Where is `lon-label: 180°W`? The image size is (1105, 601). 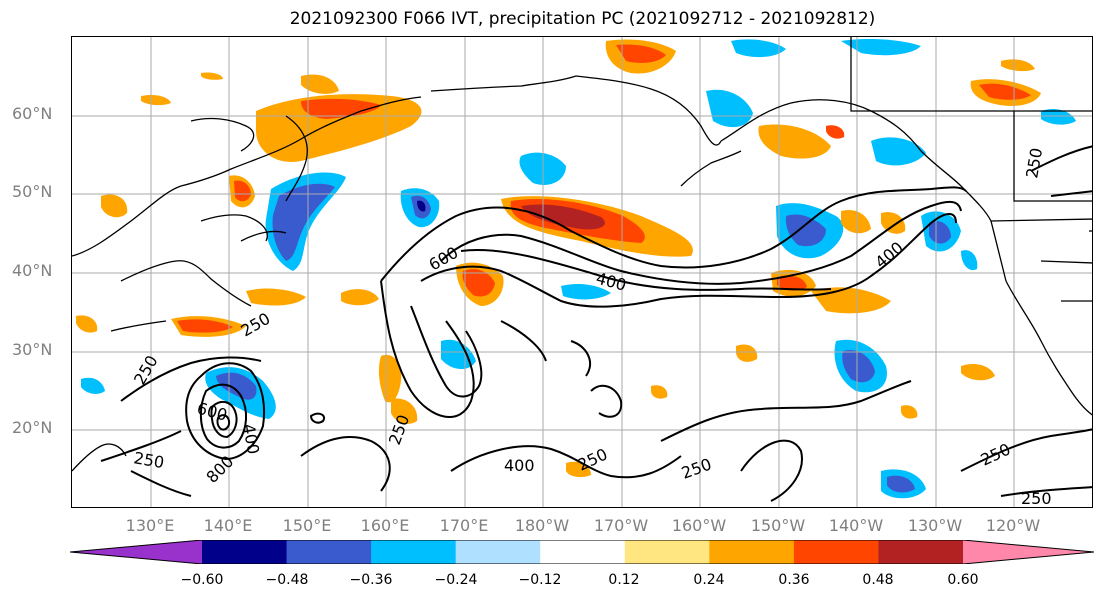 lon-label: 180°W is located at coordinates (542, 525).